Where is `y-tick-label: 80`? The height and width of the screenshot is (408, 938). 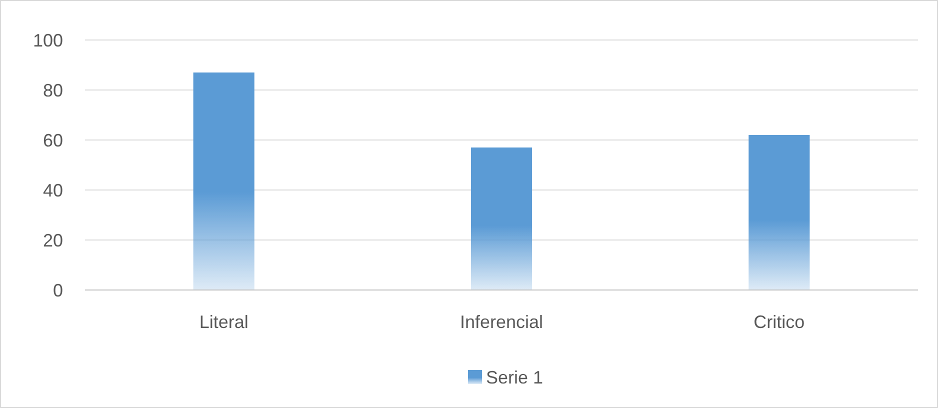 y-tick-label: 80 is located at coordinates (52, 90).